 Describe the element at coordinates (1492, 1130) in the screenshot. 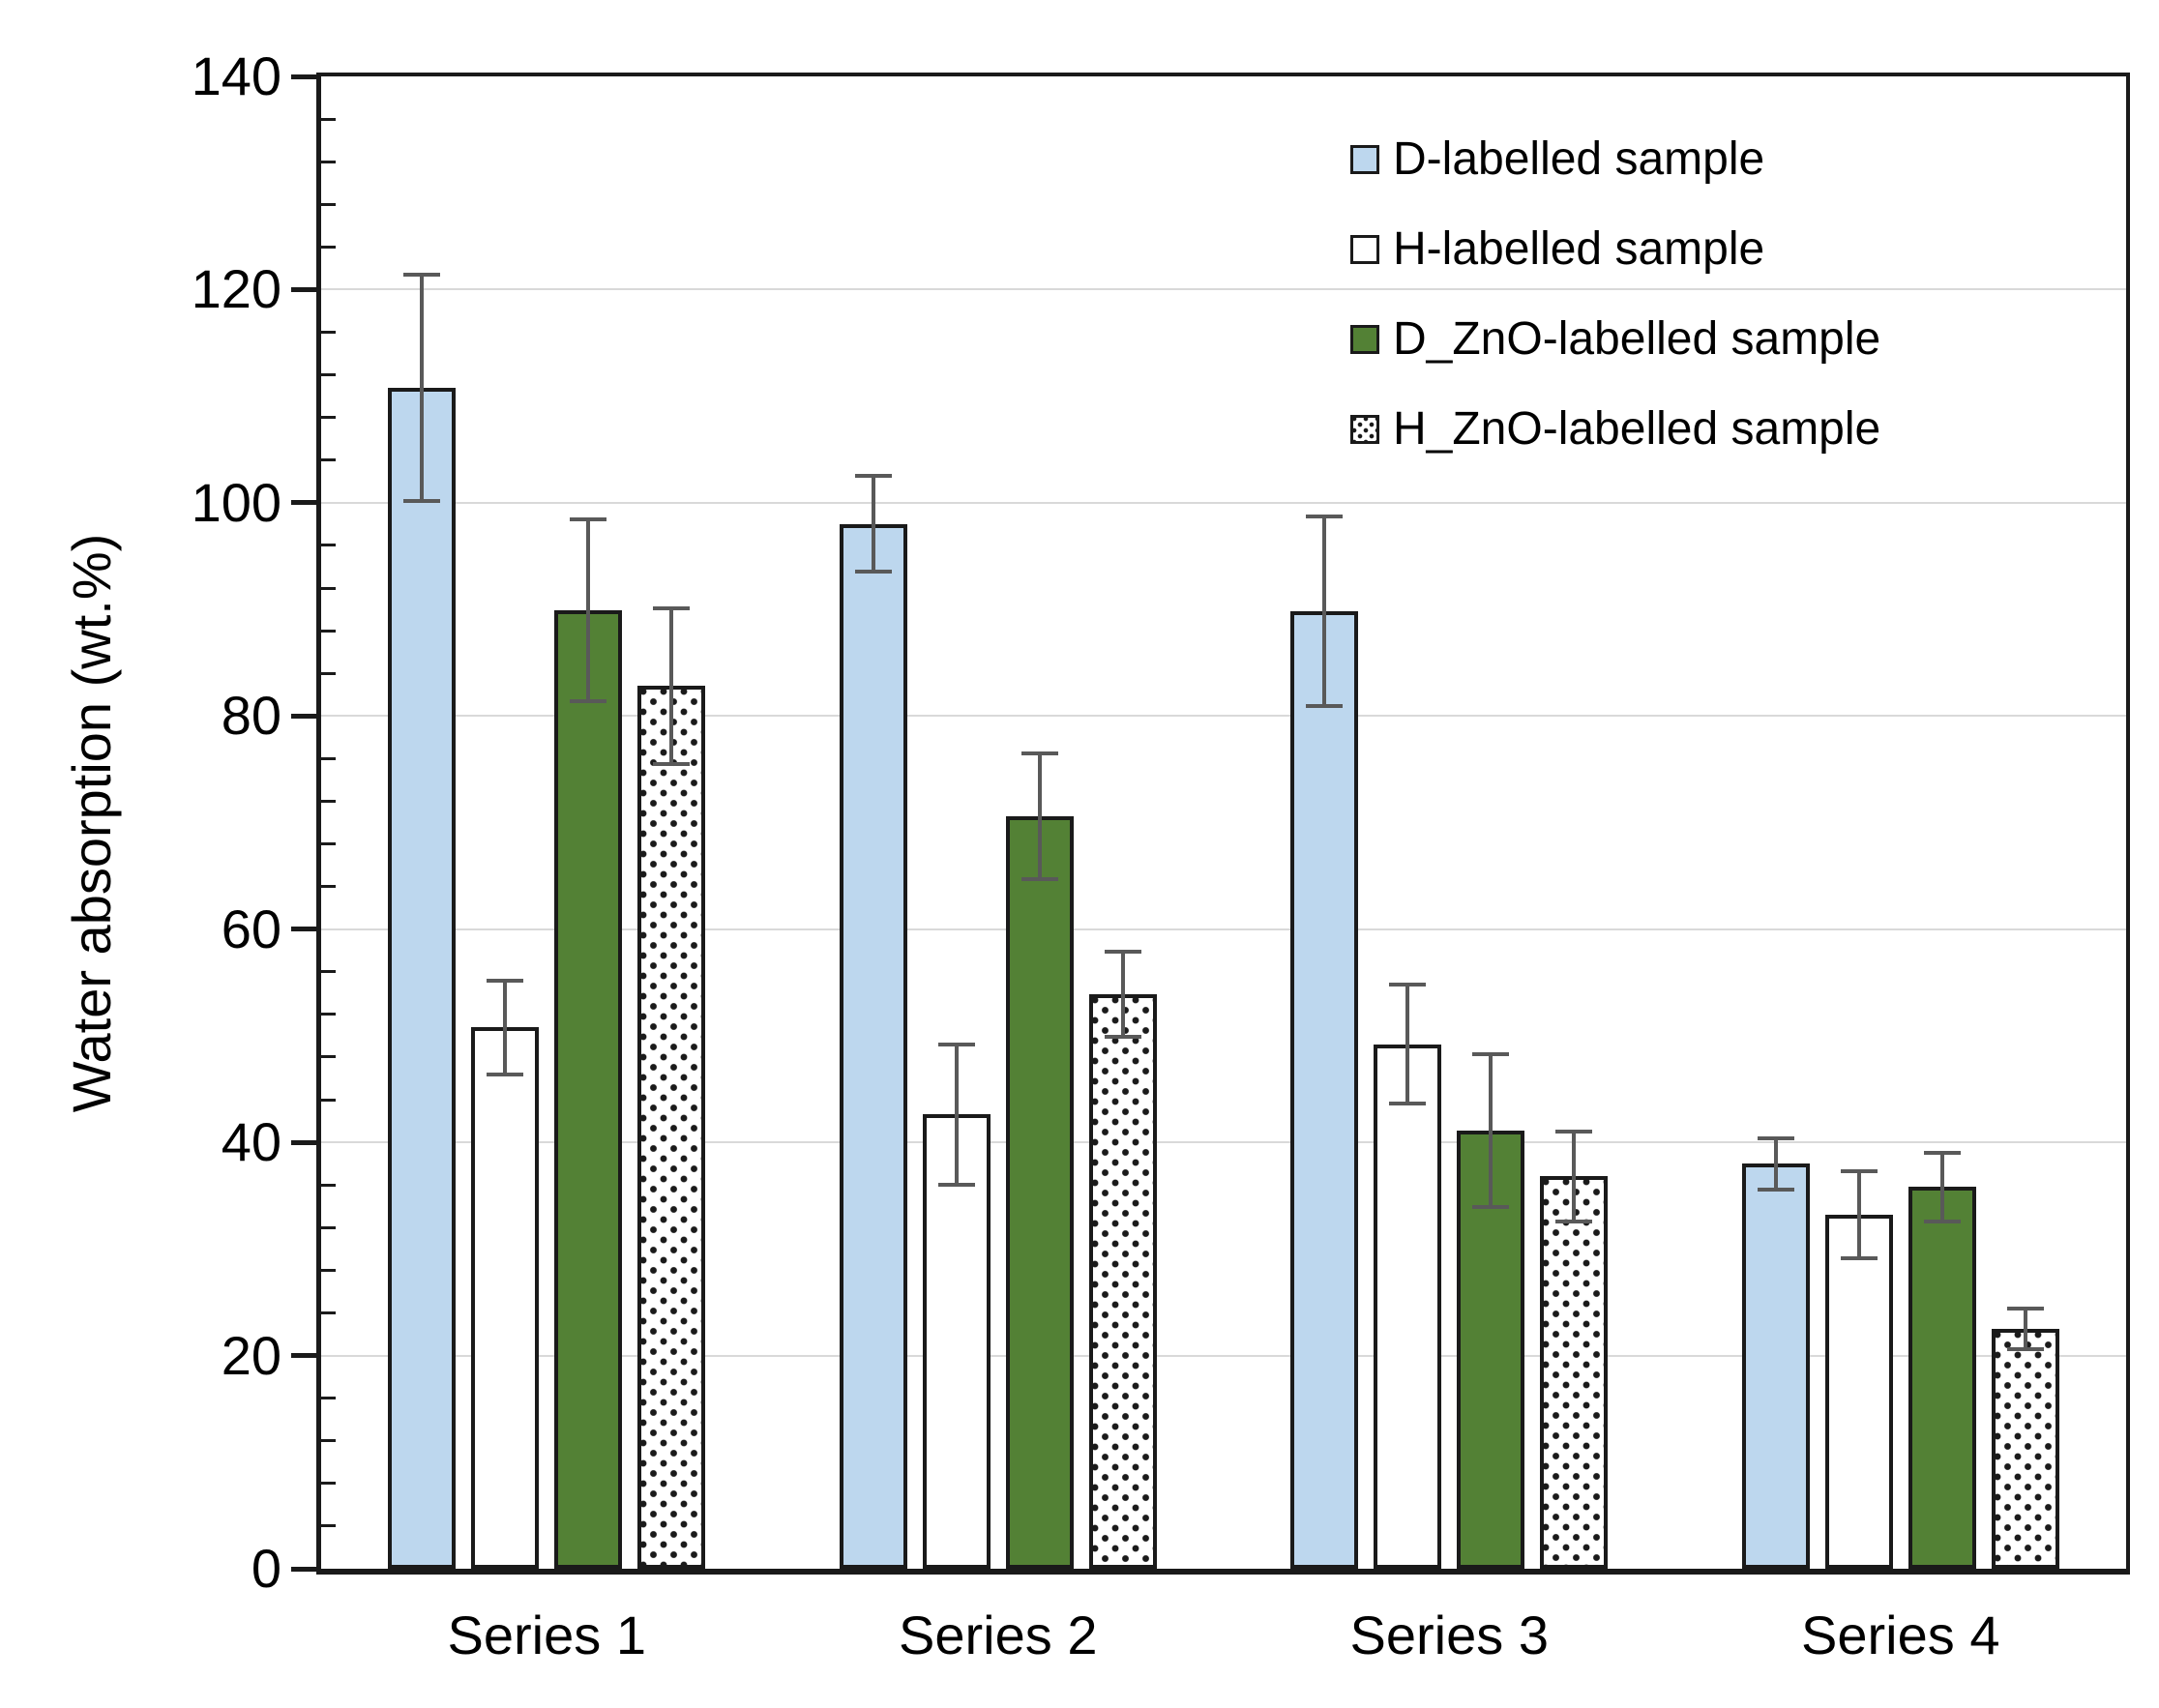

I see `error-bar-series3-s3` at that location.